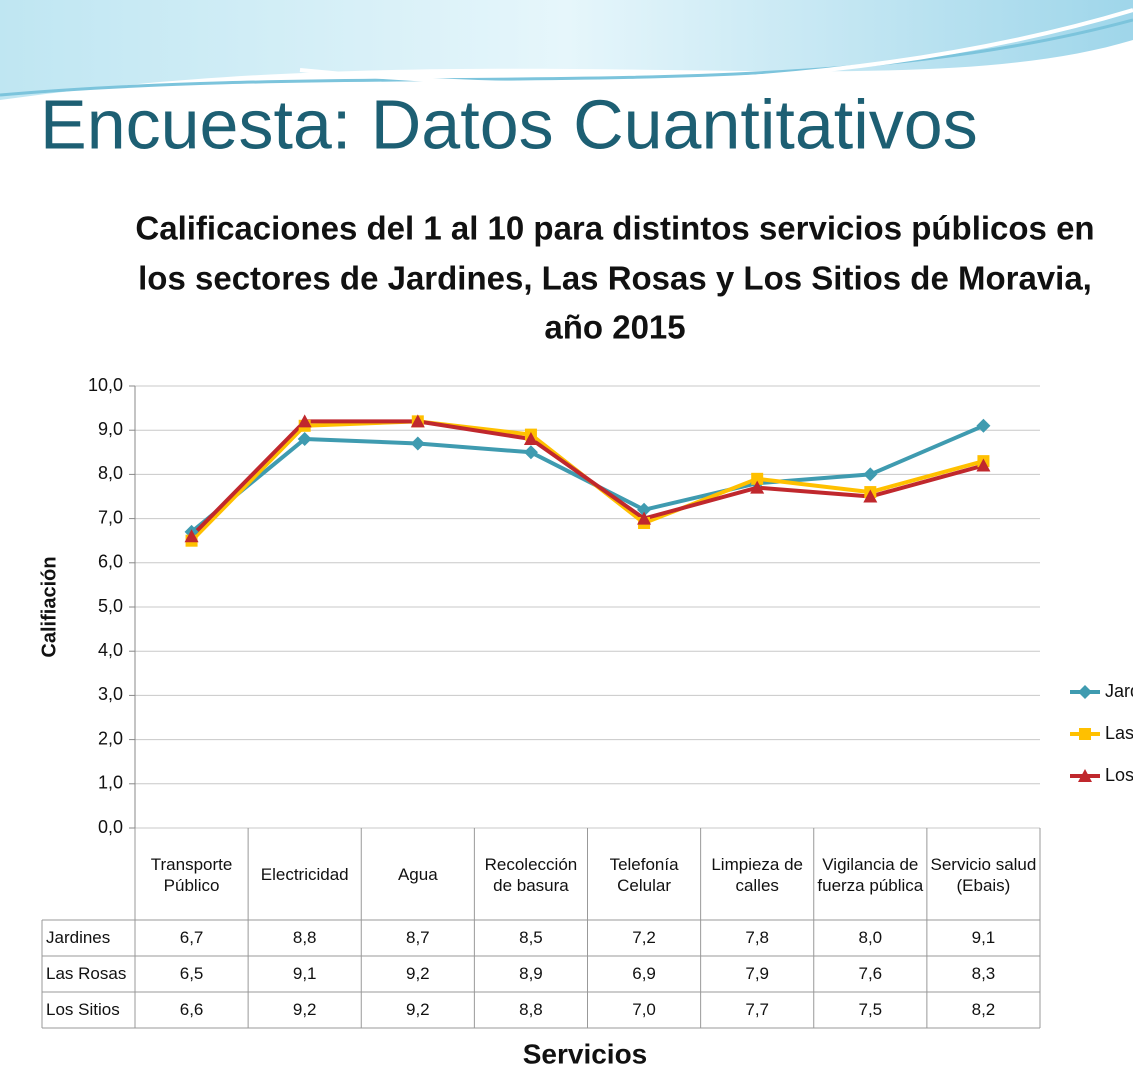 This screenshot has height=1077, width=1133. What do you see at coordinates (191, 938) in the screenshot?
I see `table-value: 6,7` at bounding box center [191, 938].